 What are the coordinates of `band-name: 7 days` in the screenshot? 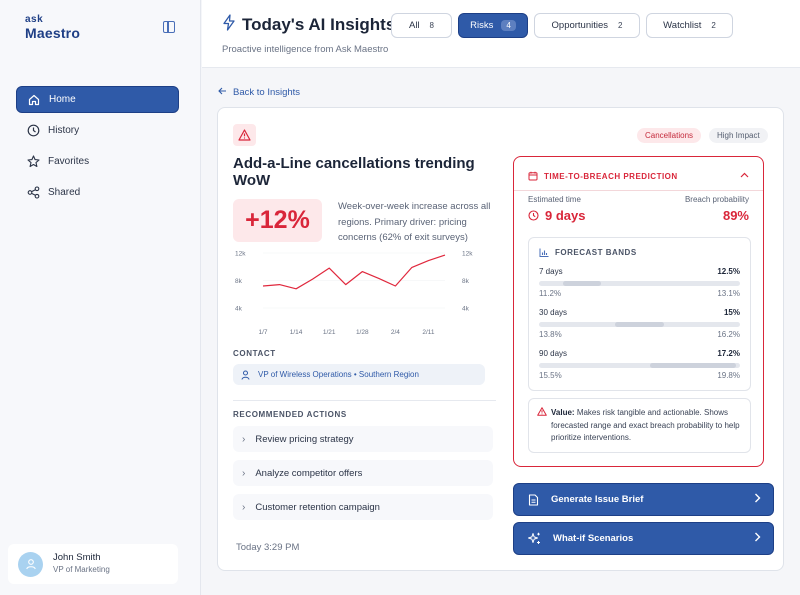 It's located at (551, 271).